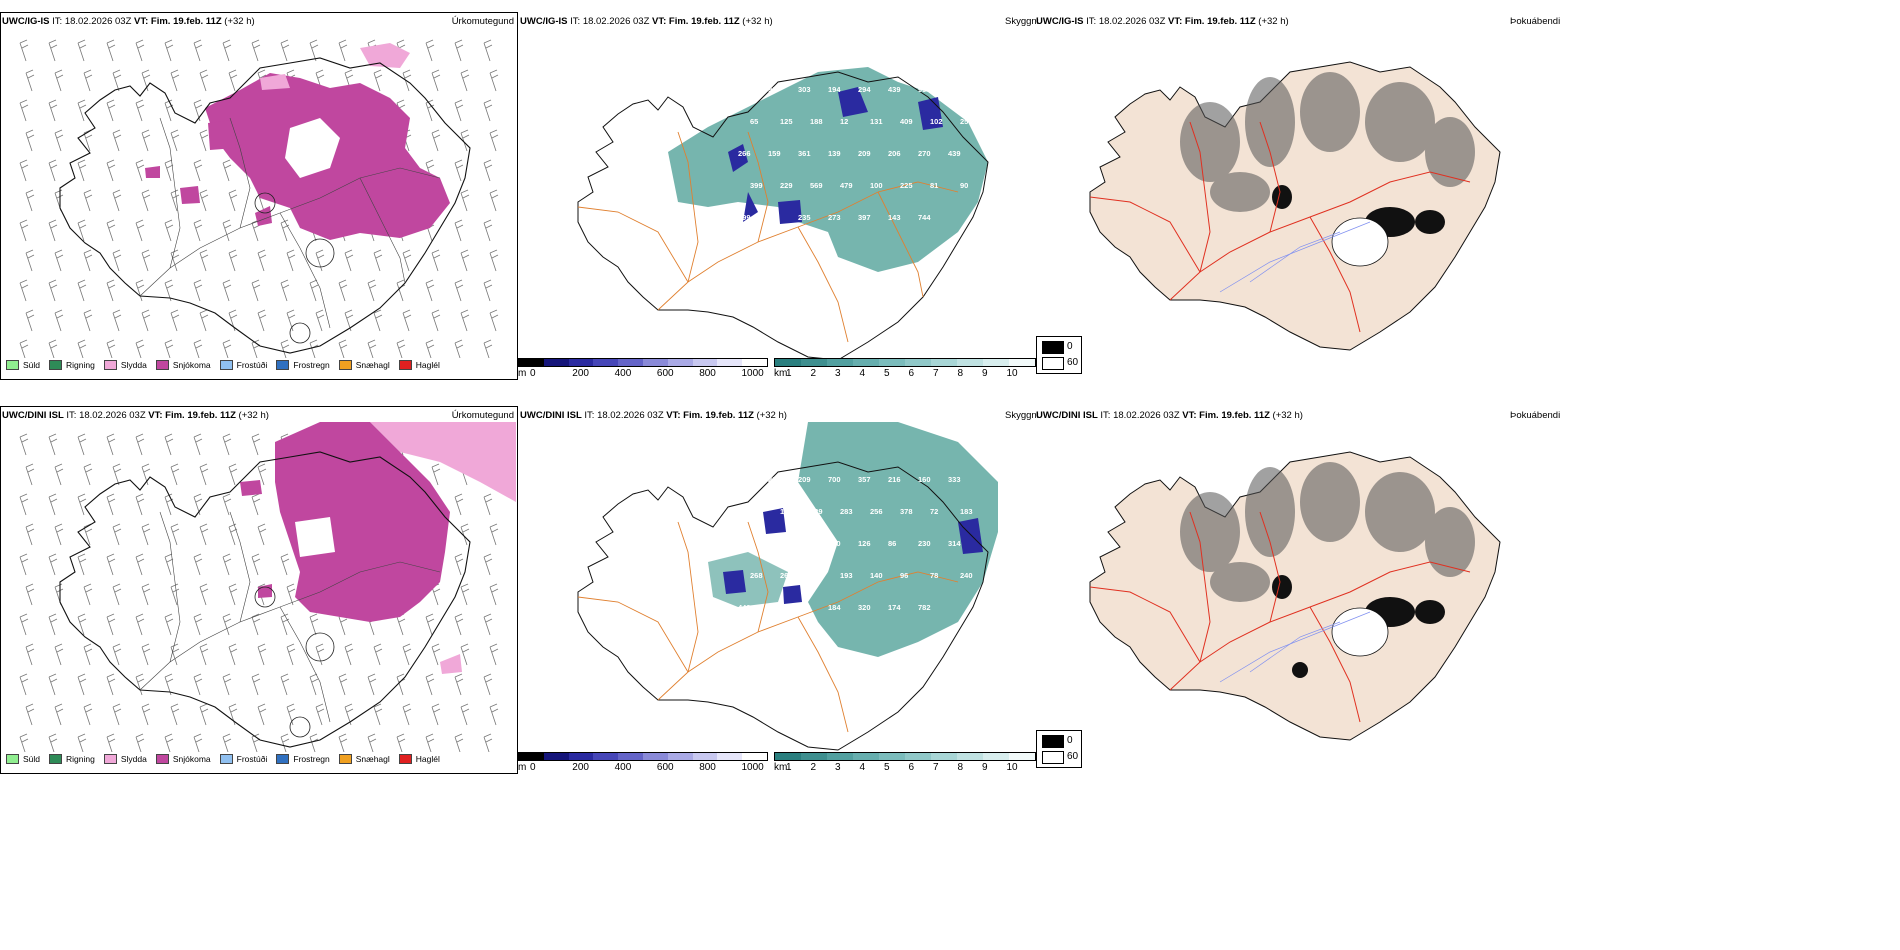 The width and height of the screenshot is (1900, 950). I want to click on visibility-value-label: 273, so click(834, 217).